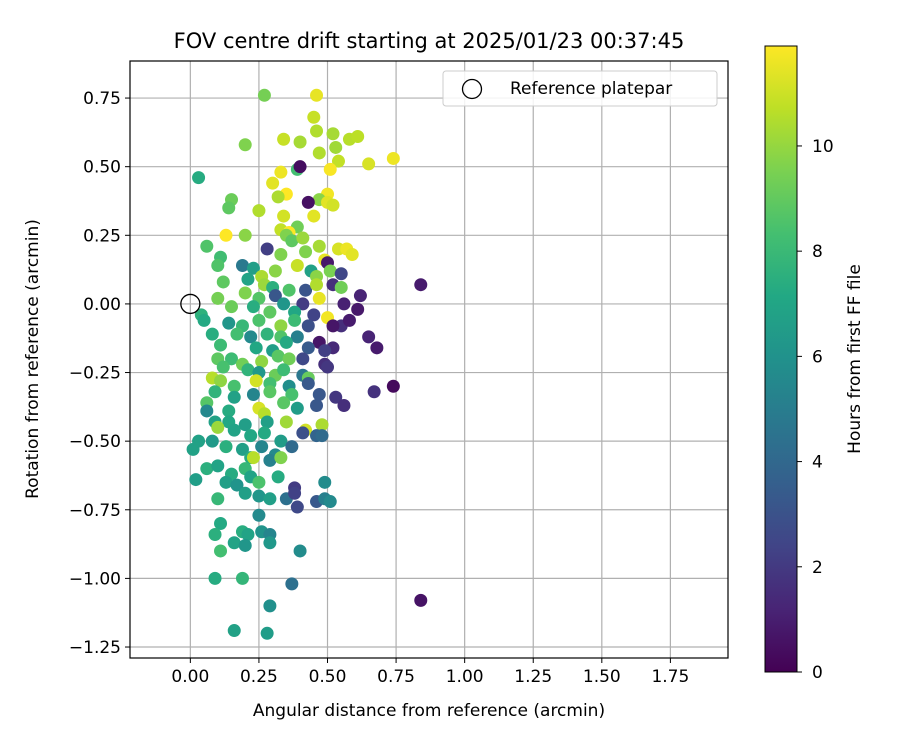  I want to click on x-axis-ticks: 0.00 0.25 0.50 0.75 1.00 1.25 1.50 1.75, so click(430, 672).